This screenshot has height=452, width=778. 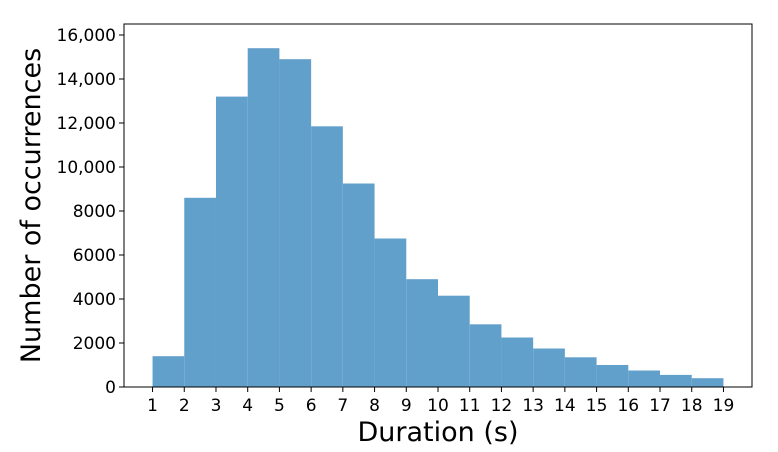 I want to click on y-tick-label: 4000, so click(x=94, y=300).